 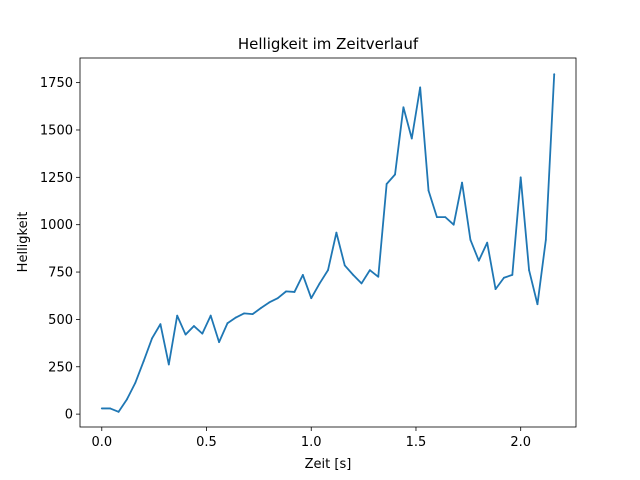 I want to click on y-tick-label: 250, so click(x=60, y=367).